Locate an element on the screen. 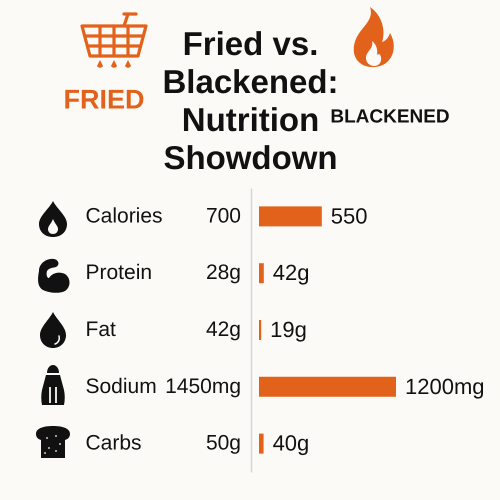  data-label: 42g is located at coordinates (291, 273).